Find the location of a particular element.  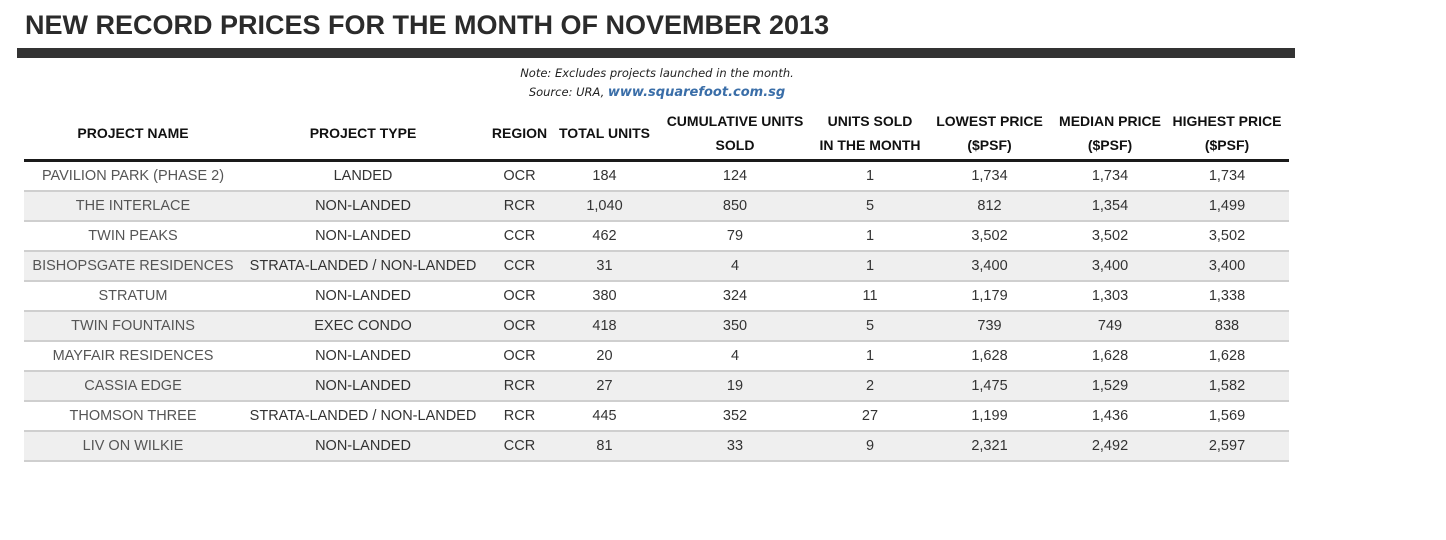

cell-units-sold-month: 2 is located at coordinates (870, 386).